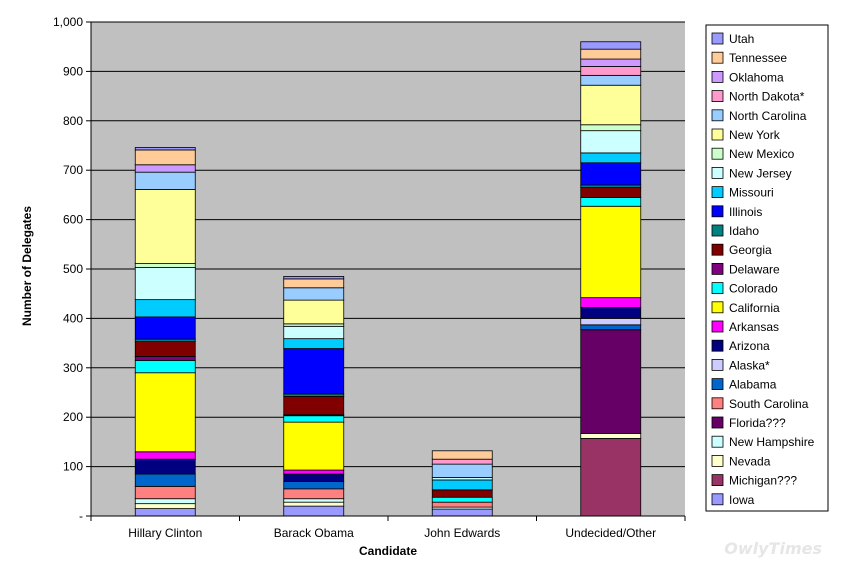 The height and width of the screenshot is (566, 845). What do you see at coordinates (773, 548) in the screenshot?
I see `watermark: OwlyTimes` at bounding box center [773, 548].